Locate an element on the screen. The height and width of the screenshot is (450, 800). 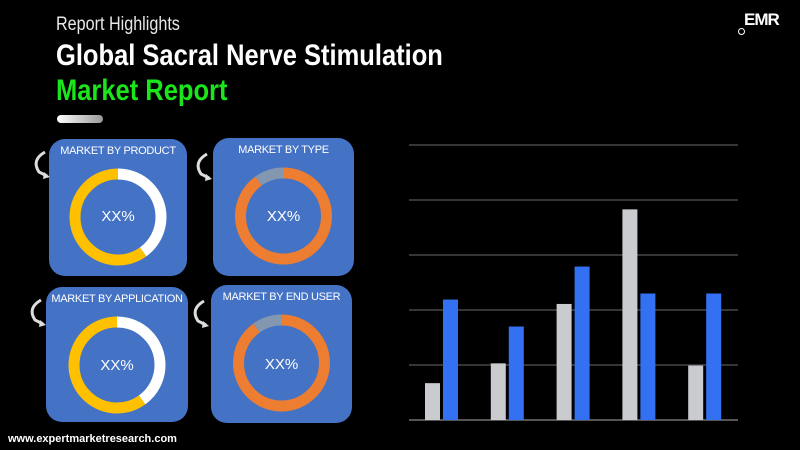
panel-title: MARKET BY PRODUCT is located at coordinates (118, 151).